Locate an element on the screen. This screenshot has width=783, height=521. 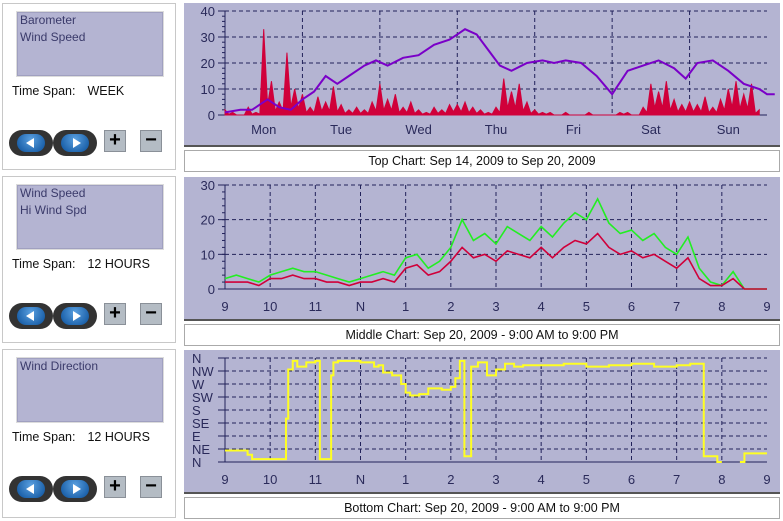
series-item: Wind Direction is located at coordinates (59, 366).